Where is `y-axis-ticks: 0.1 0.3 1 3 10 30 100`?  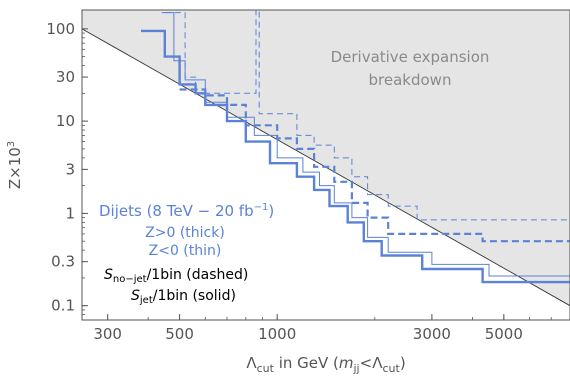 y-axis-ticks: 0.1 0.3 1 3 10 30 100 is located at coordinates (67, 170).